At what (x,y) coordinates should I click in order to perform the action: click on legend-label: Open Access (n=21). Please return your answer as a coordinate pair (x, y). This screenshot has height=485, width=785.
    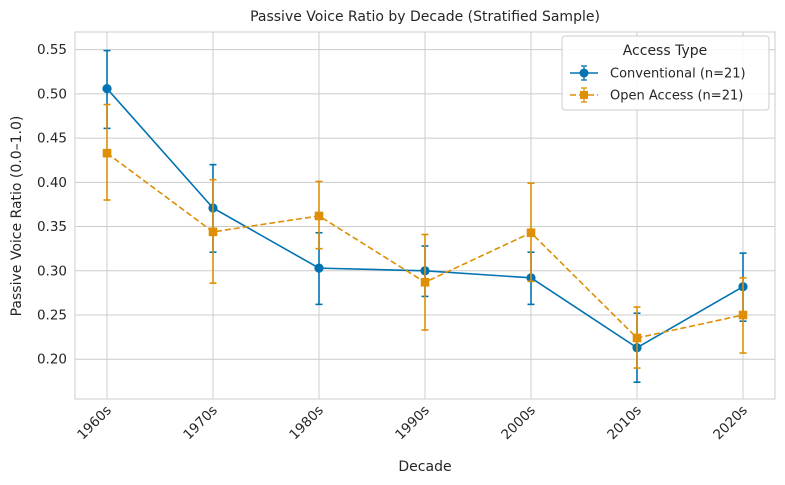
    Looking at the image, I should click on (676, 96).